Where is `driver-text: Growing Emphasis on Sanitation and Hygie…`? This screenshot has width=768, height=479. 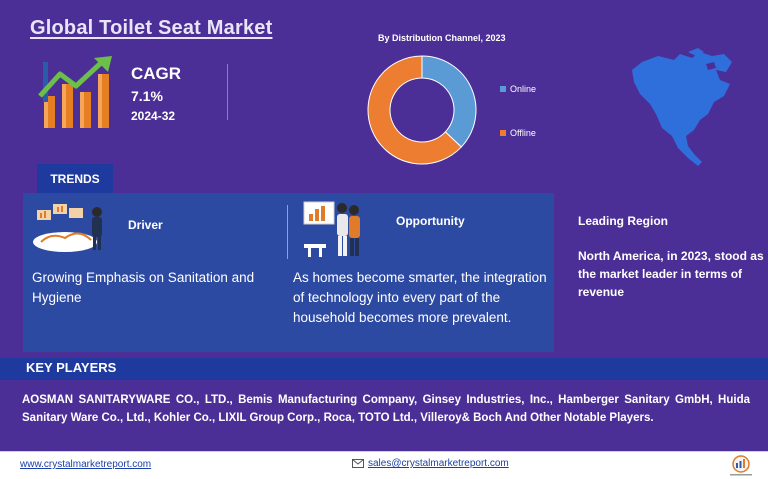
driver-text: Growing Emphasis on Sanitation and Hygie… is located at coordinates (143, 287).